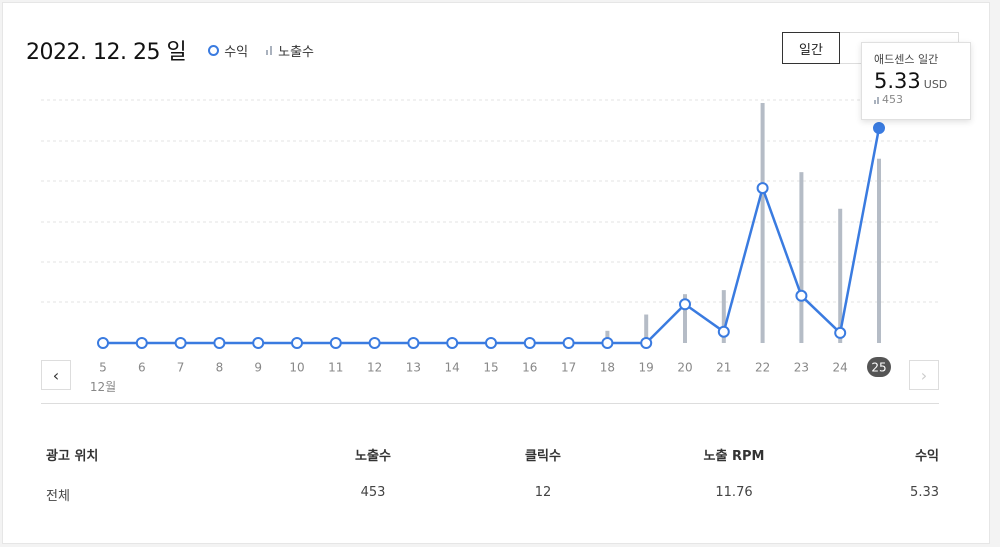 Image resolution: width=1000 pixels, height=547 pixels. Describe the element at coordinates (723, 368) in the screenshot. I see `x-tick-label: 21` at that location.